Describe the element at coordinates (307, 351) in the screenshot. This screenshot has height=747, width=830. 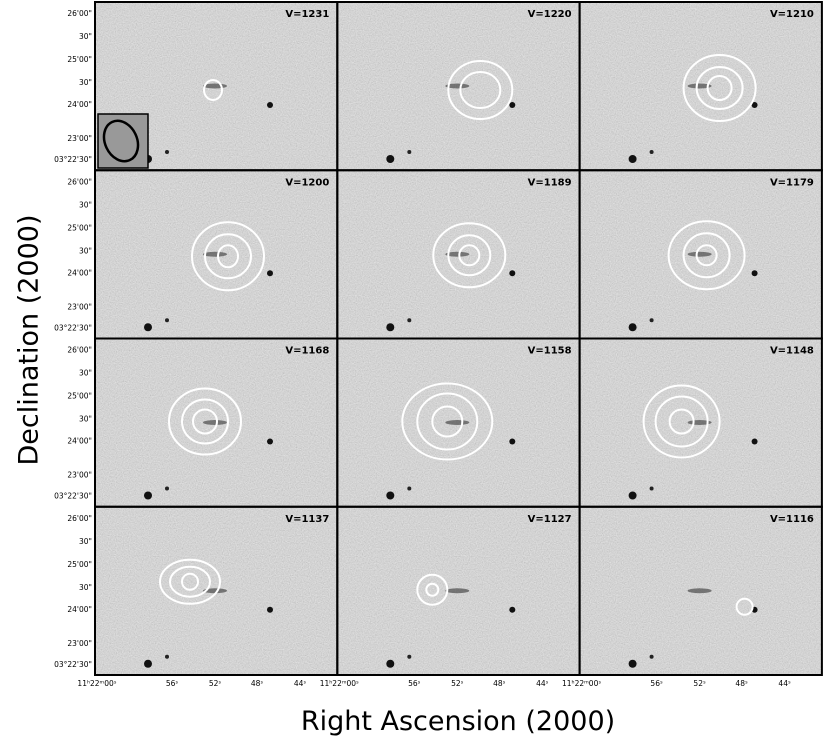
I see `velocity-label: V=1168` at that location.